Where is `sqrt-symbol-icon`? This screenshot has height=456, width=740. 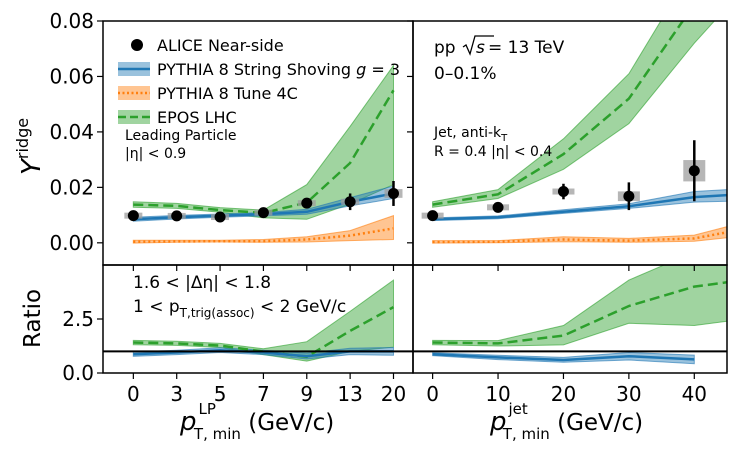
sqrt-symbol-icon is located at coordinates (478, 45).